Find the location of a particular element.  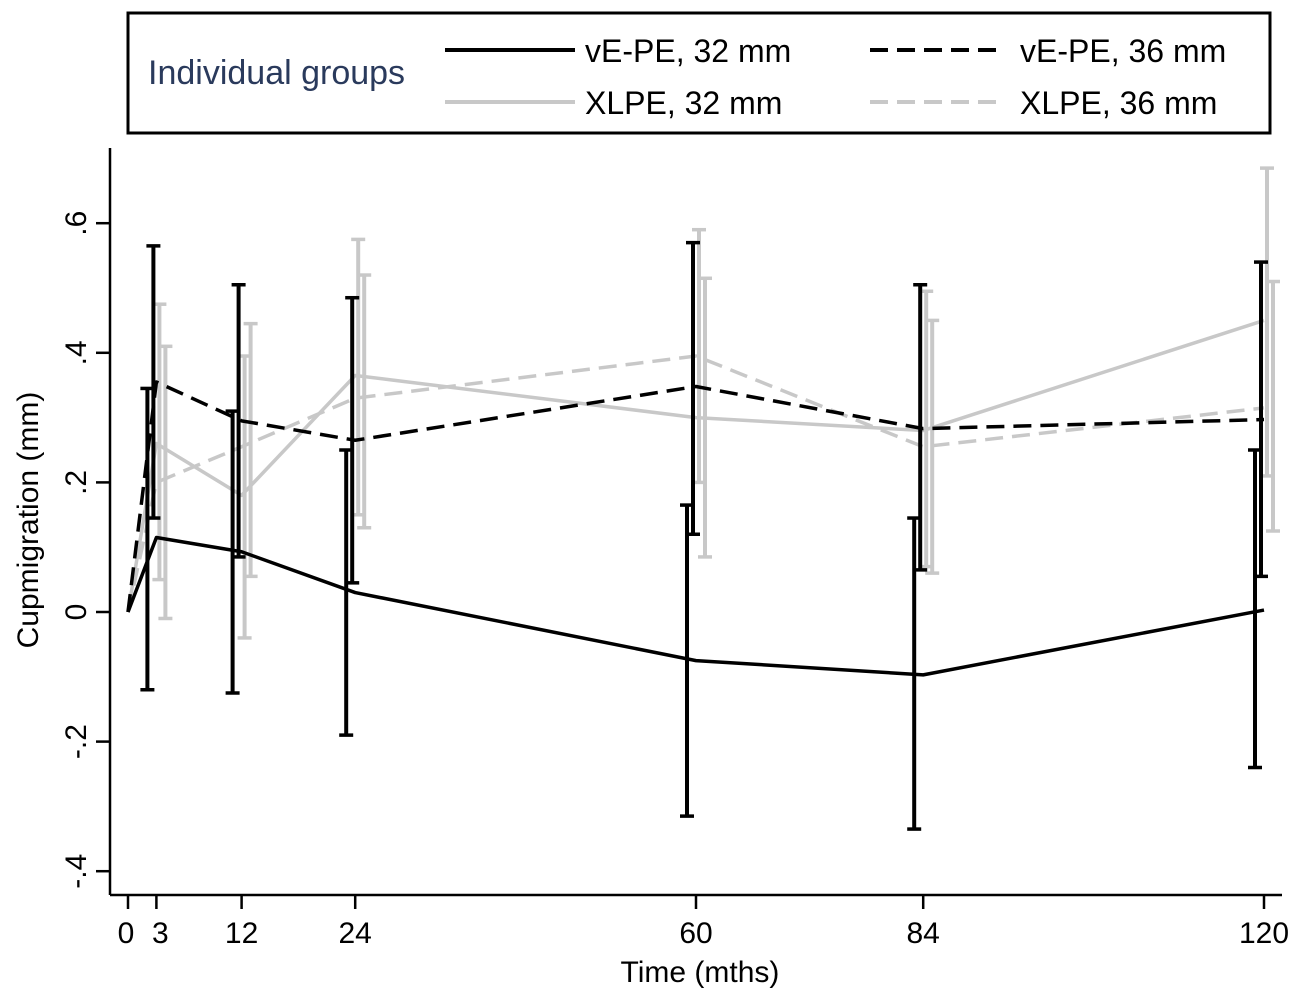

y-tick-label: .2 is located at coordinates (76, 482).